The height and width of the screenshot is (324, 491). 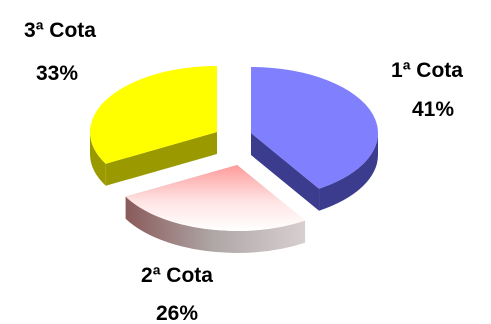 What do you see at coordinates (315, 128) in the screenshot?
I see `pie-slice-1-top` at bounding box center [315, 128].